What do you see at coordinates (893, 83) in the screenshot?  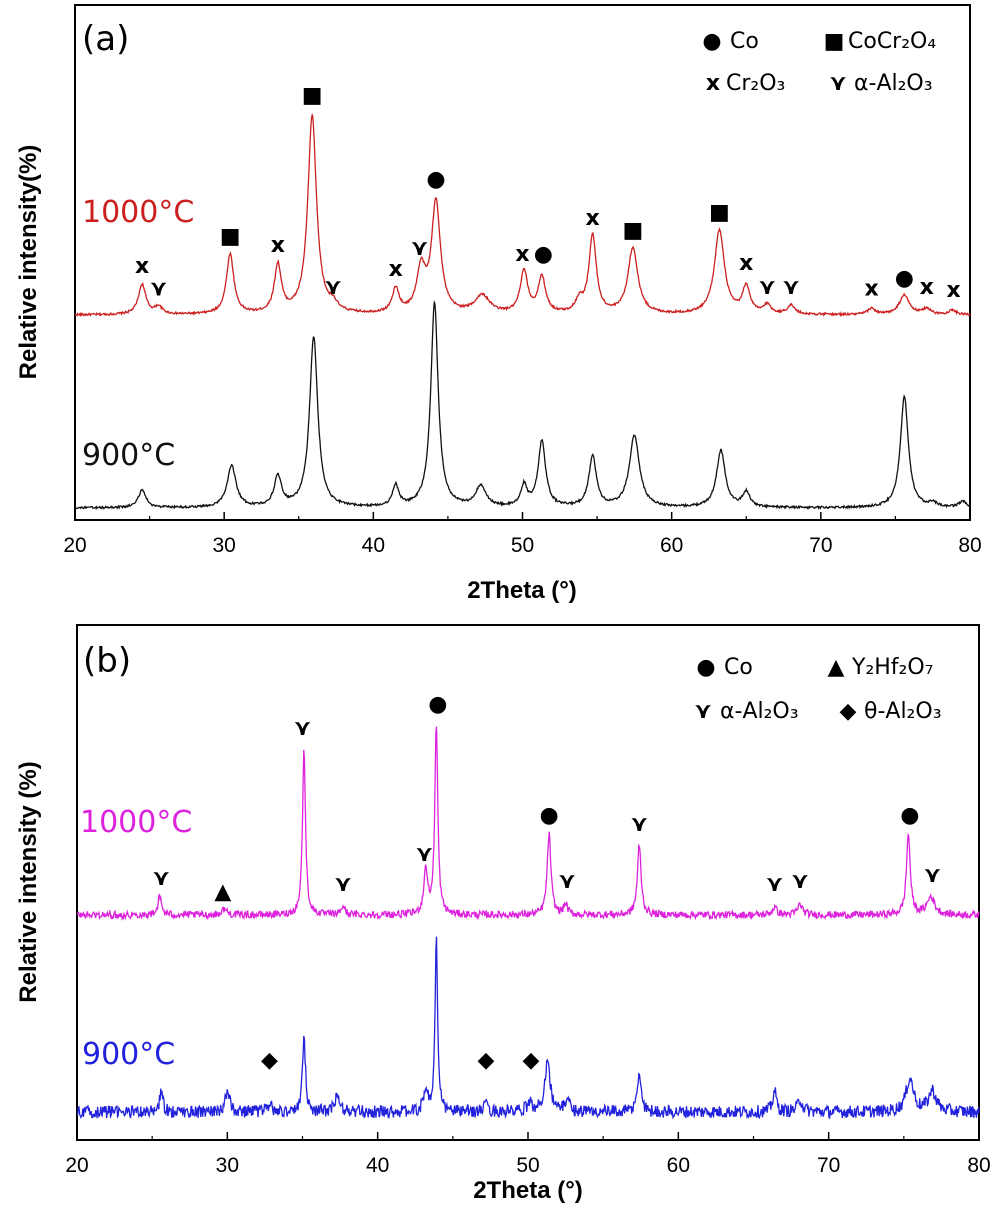 I see `legend-a-alpha-al2o3-label: α-Al₂O₃` at bounding box center [893, 83].